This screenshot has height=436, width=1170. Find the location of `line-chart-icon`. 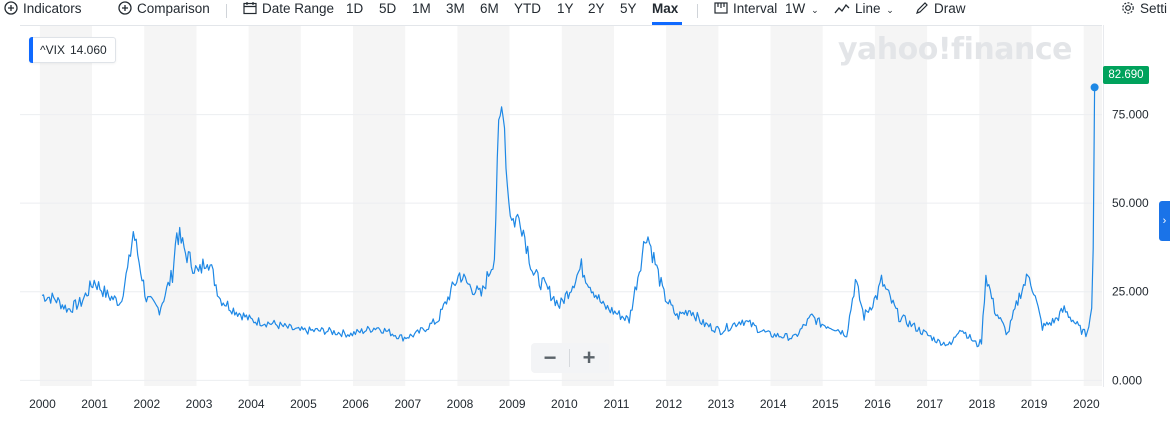

line-chart-icon is located at coordinates (842, 9).